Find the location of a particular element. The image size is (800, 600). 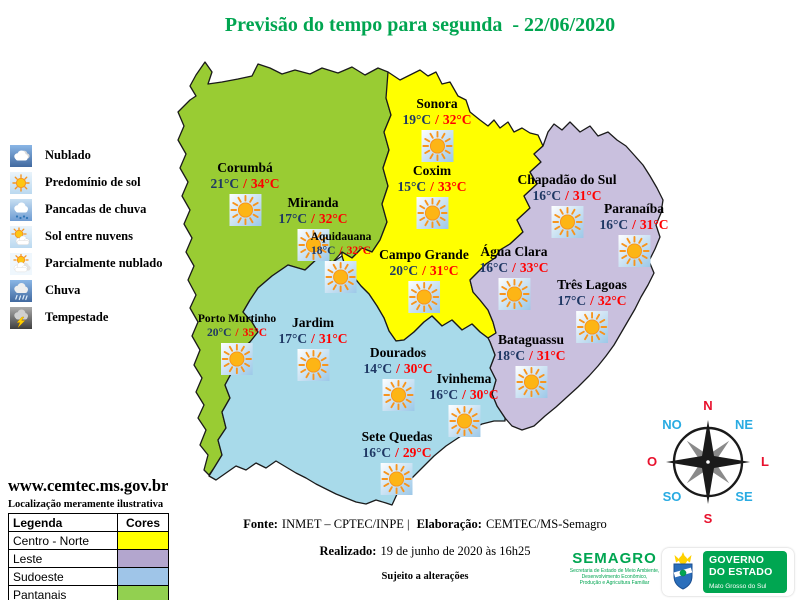

city-name: Campo Grande is located at coordinates (424, 254).